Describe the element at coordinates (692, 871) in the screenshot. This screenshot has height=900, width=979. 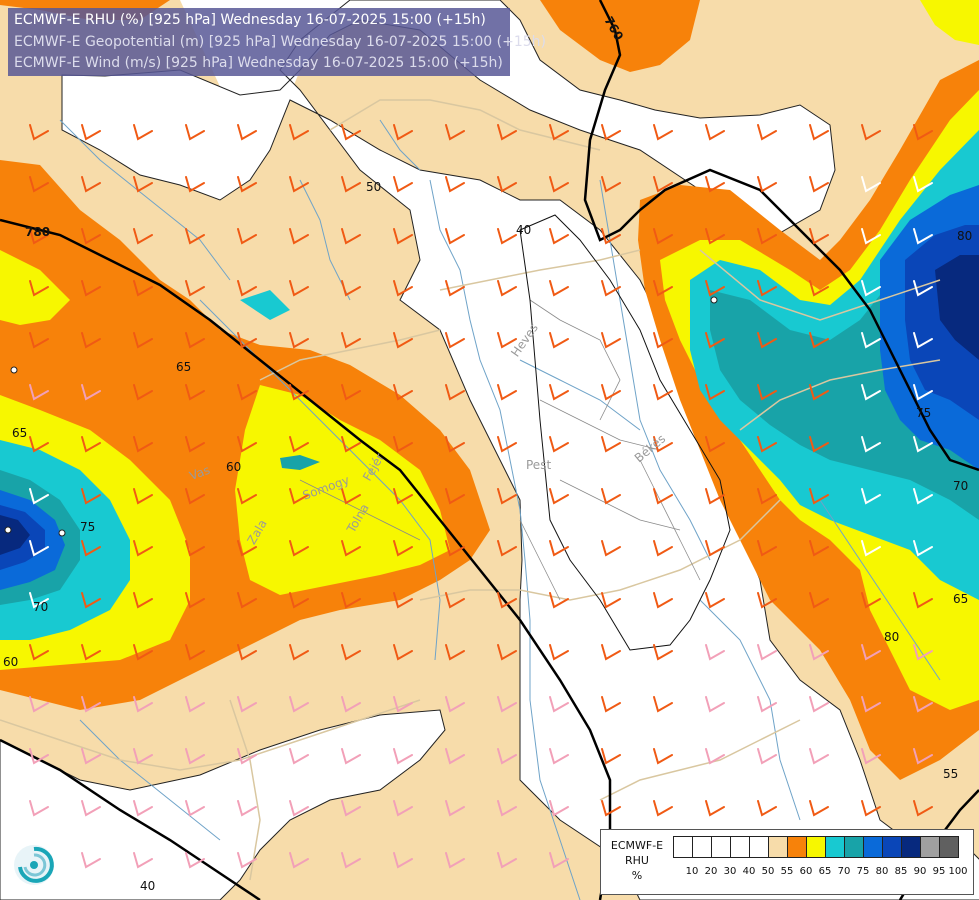
I see `legend-tick-label: 10` at that location.